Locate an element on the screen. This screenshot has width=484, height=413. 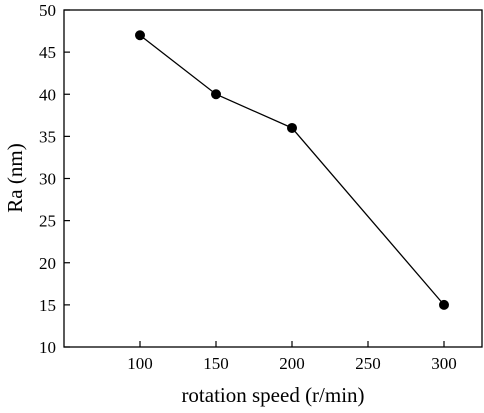
y-axis-label: Ra (nm) is located at coordinates (15, 177).